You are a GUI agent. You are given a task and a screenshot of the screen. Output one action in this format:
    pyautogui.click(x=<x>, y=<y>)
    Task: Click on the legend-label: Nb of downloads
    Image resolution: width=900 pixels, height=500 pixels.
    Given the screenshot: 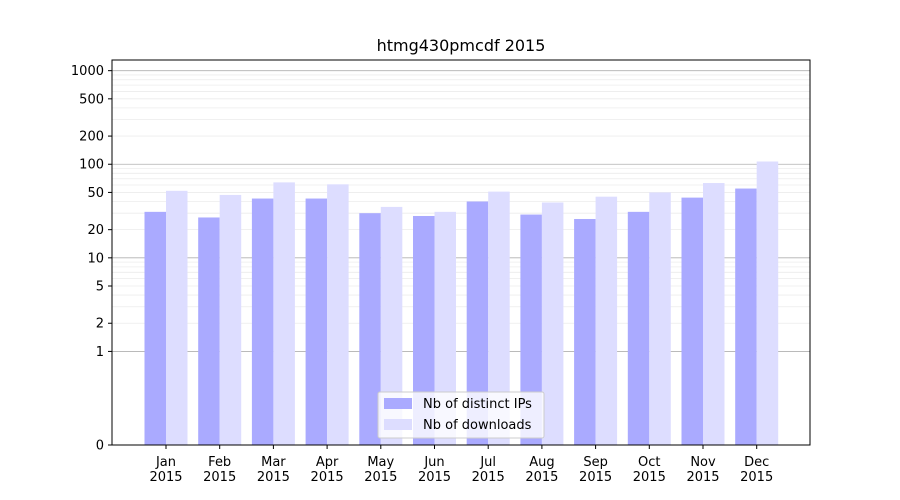 What is the action you would take?
    pyautogui.click(x=477, y=425)
    